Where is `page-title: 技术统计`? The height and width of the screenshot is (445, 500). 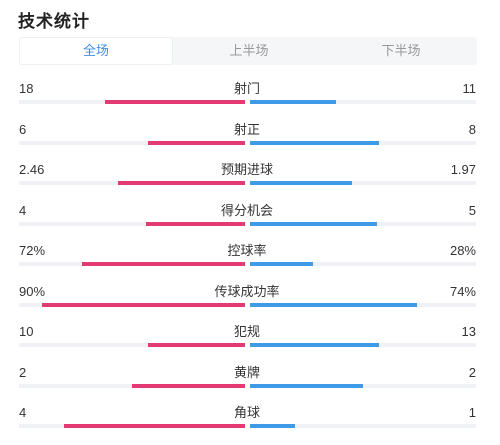
page-title: 技术统计 is located at coordinates (54, 21).